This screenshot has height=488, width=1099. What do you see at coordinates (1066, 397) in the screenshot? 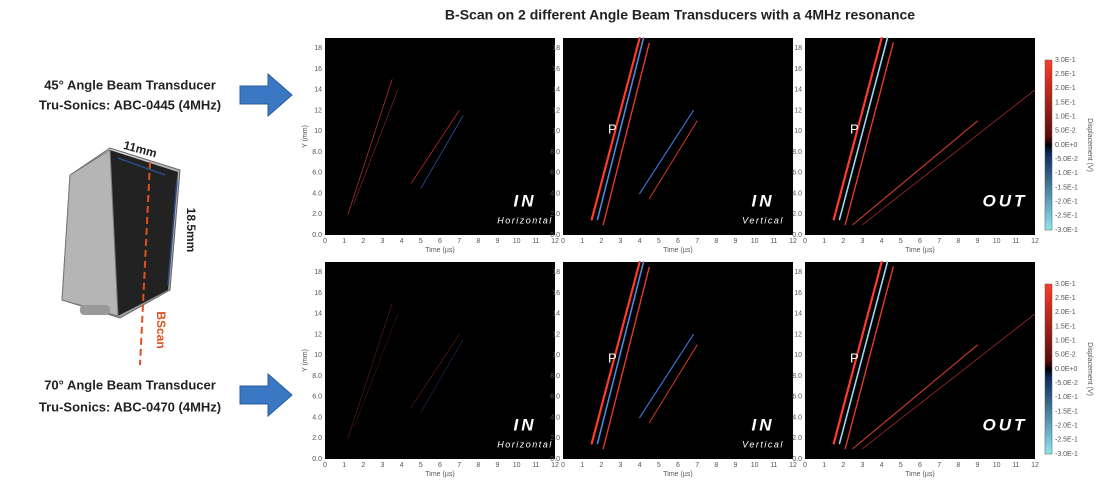
I see `colorbar-tick-label: -1.0E-1` at bounding box center [1066, 397].